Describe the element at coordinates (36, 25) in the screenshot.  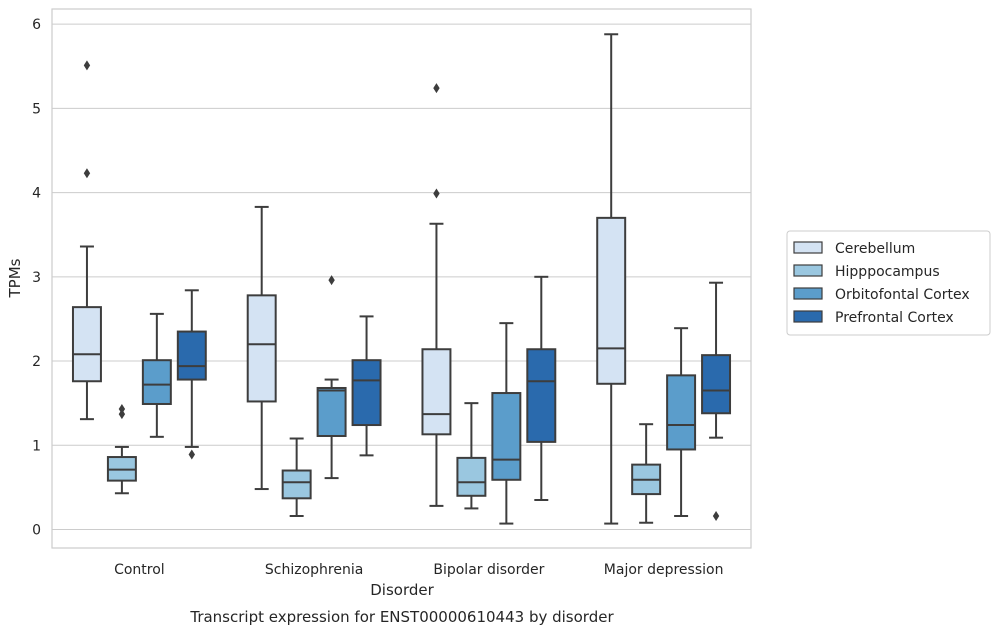
I see `y-tick-label: 6` at that location.